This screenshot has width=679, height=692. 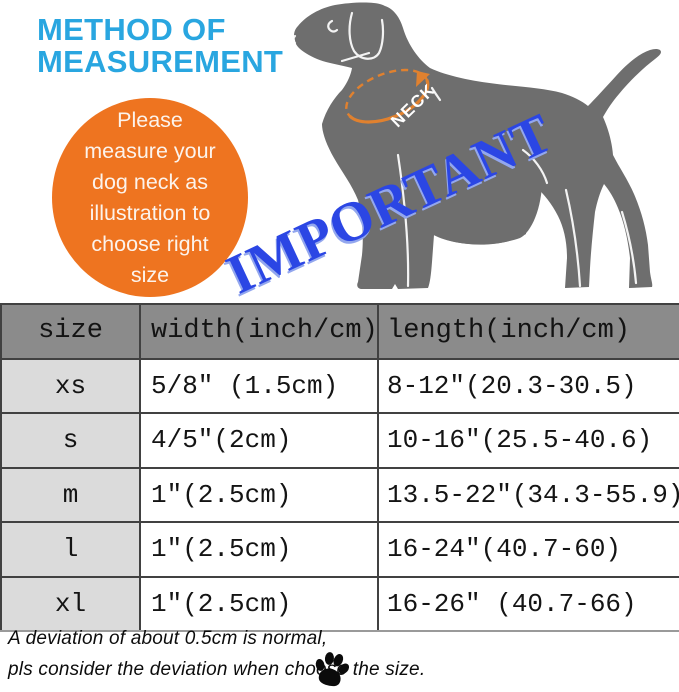 I want to click on note-line: measure your, so click(x=150, y=151).